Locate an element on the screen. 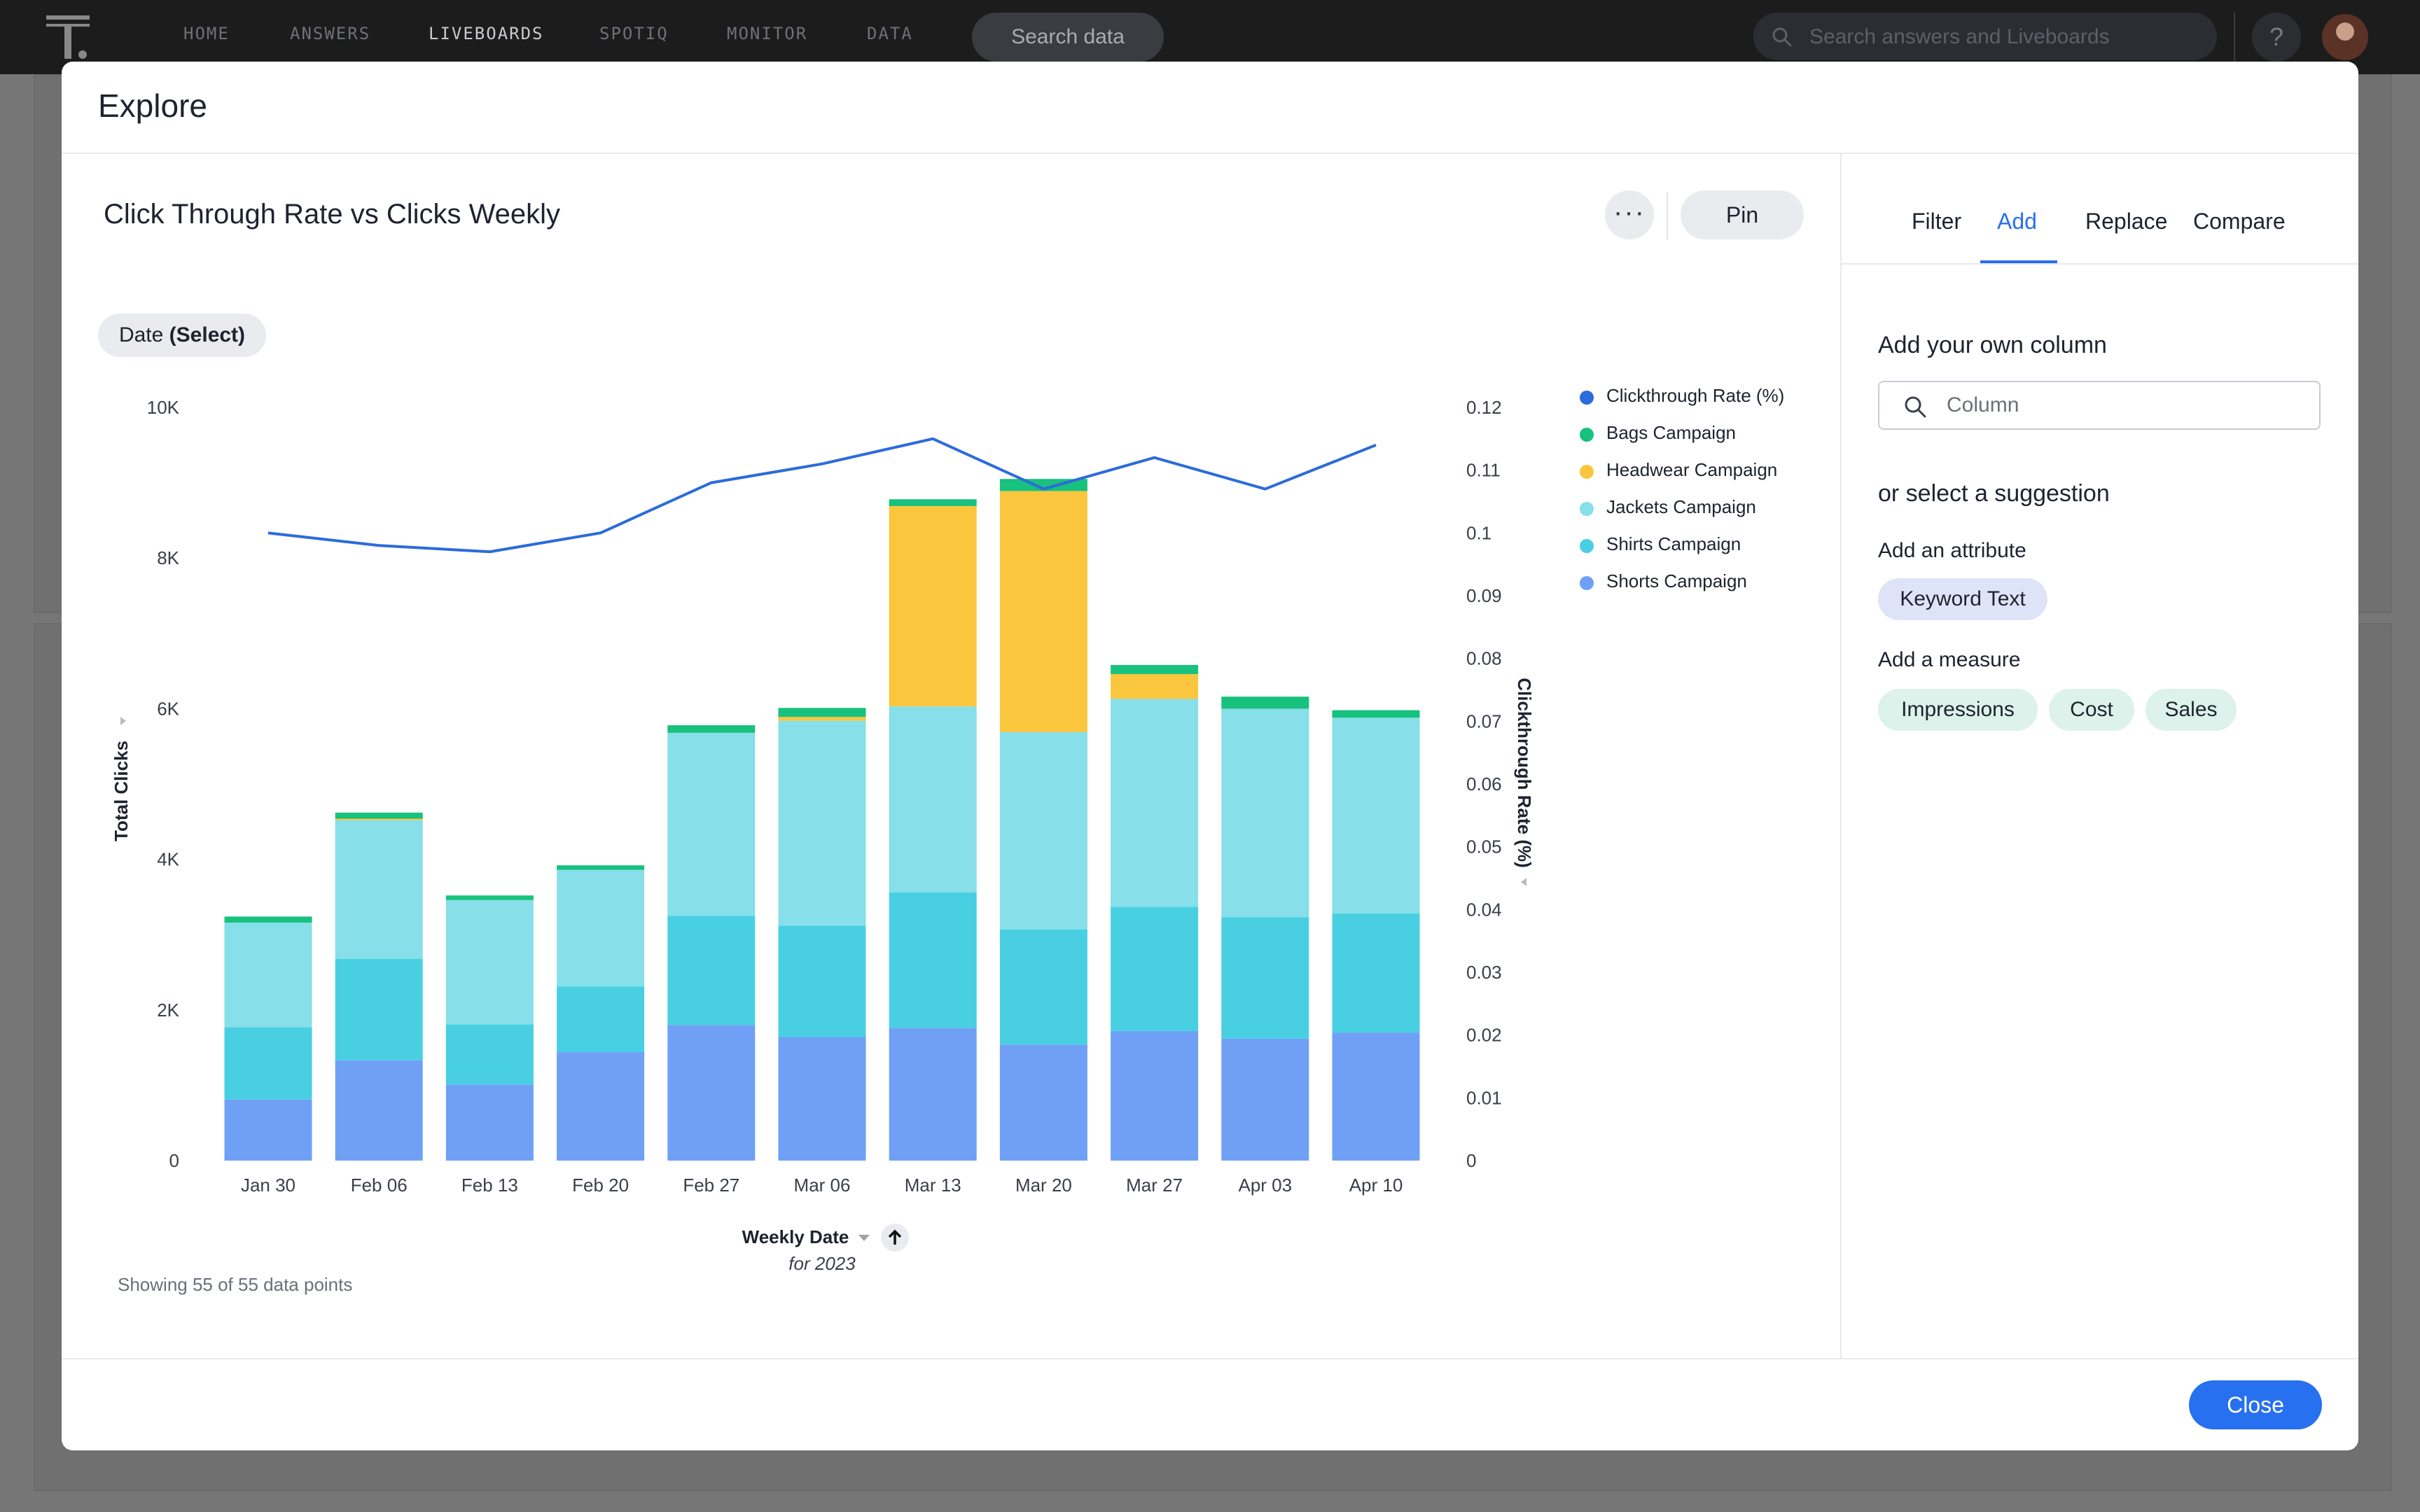  nav-home: HOME is located at coordinates (206, 33).